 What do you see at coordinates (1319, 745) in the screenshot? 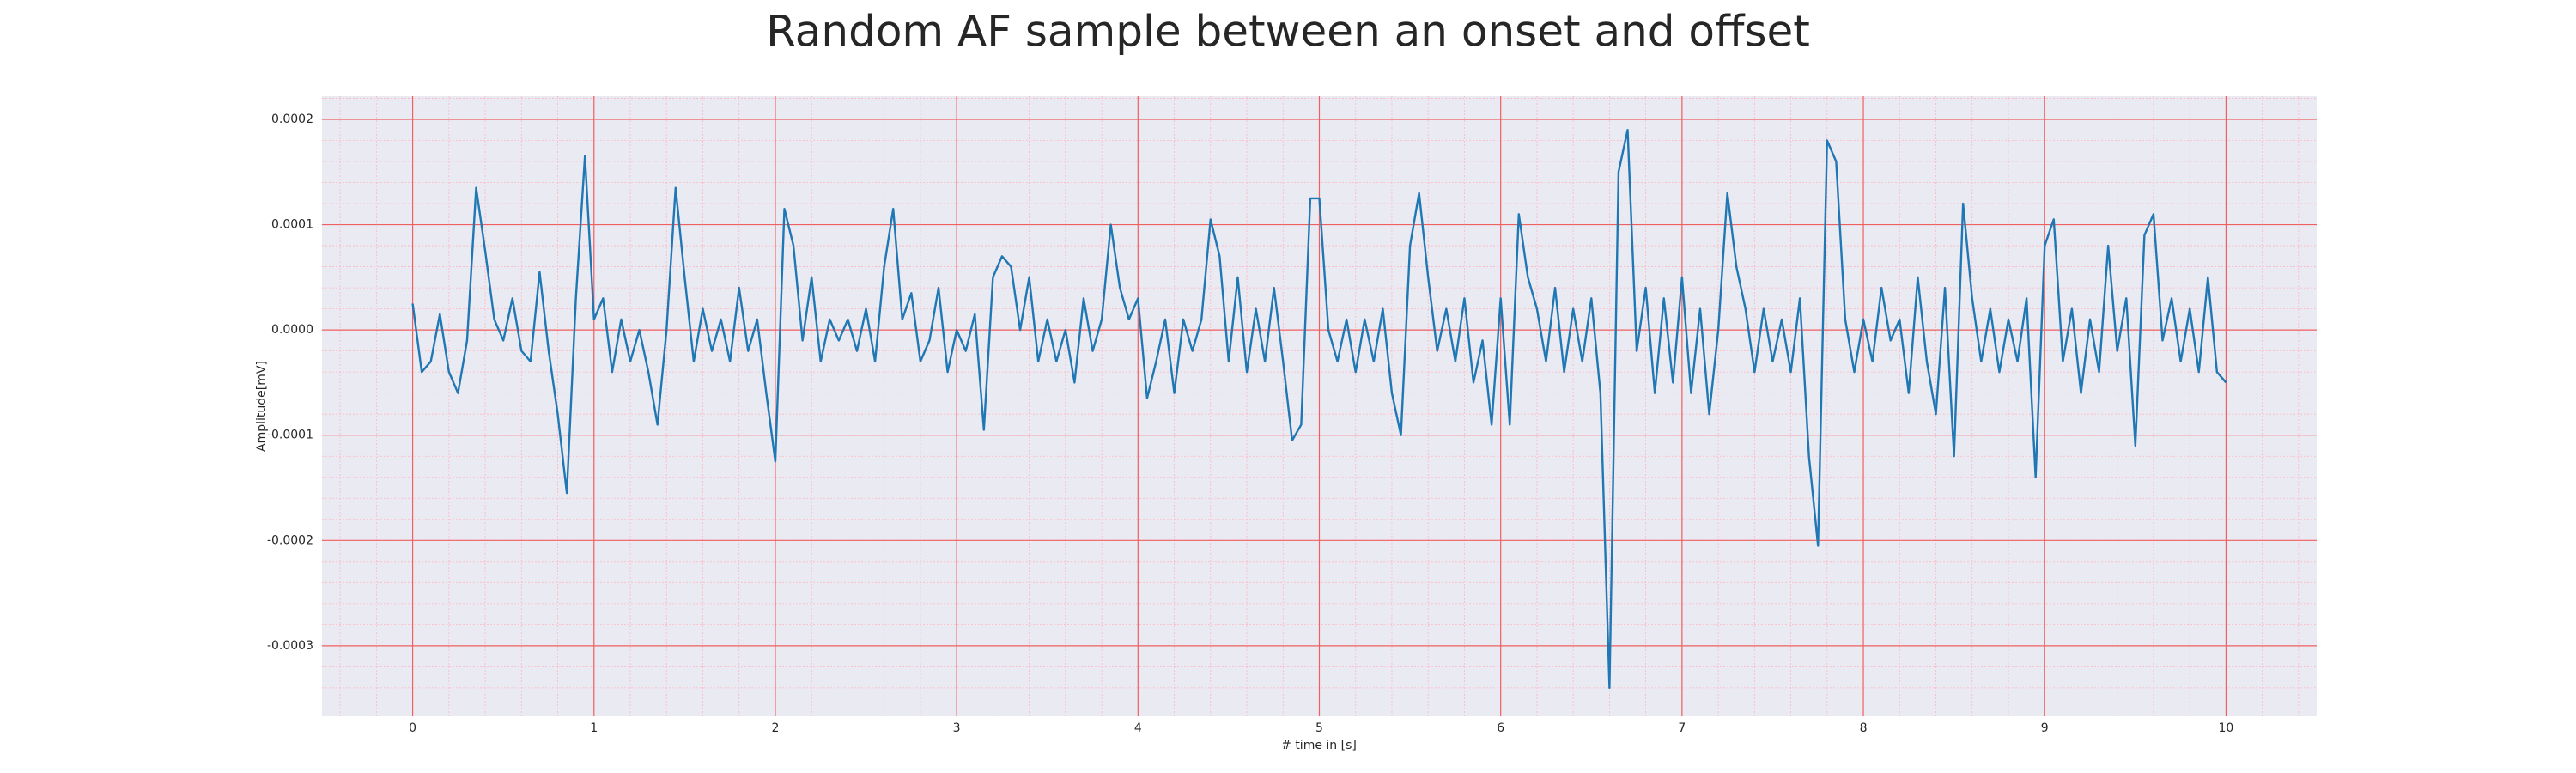
I see `x-axis-label: # time in [s]` at bounding box center [1319, 745].